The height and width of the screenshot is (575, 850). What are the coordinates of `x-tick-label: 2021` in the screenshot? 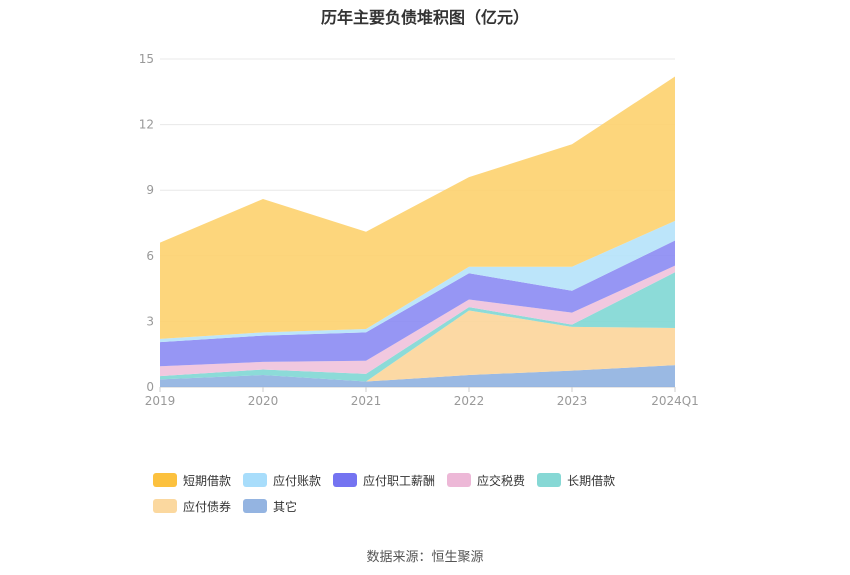 It's located at (366, 401).